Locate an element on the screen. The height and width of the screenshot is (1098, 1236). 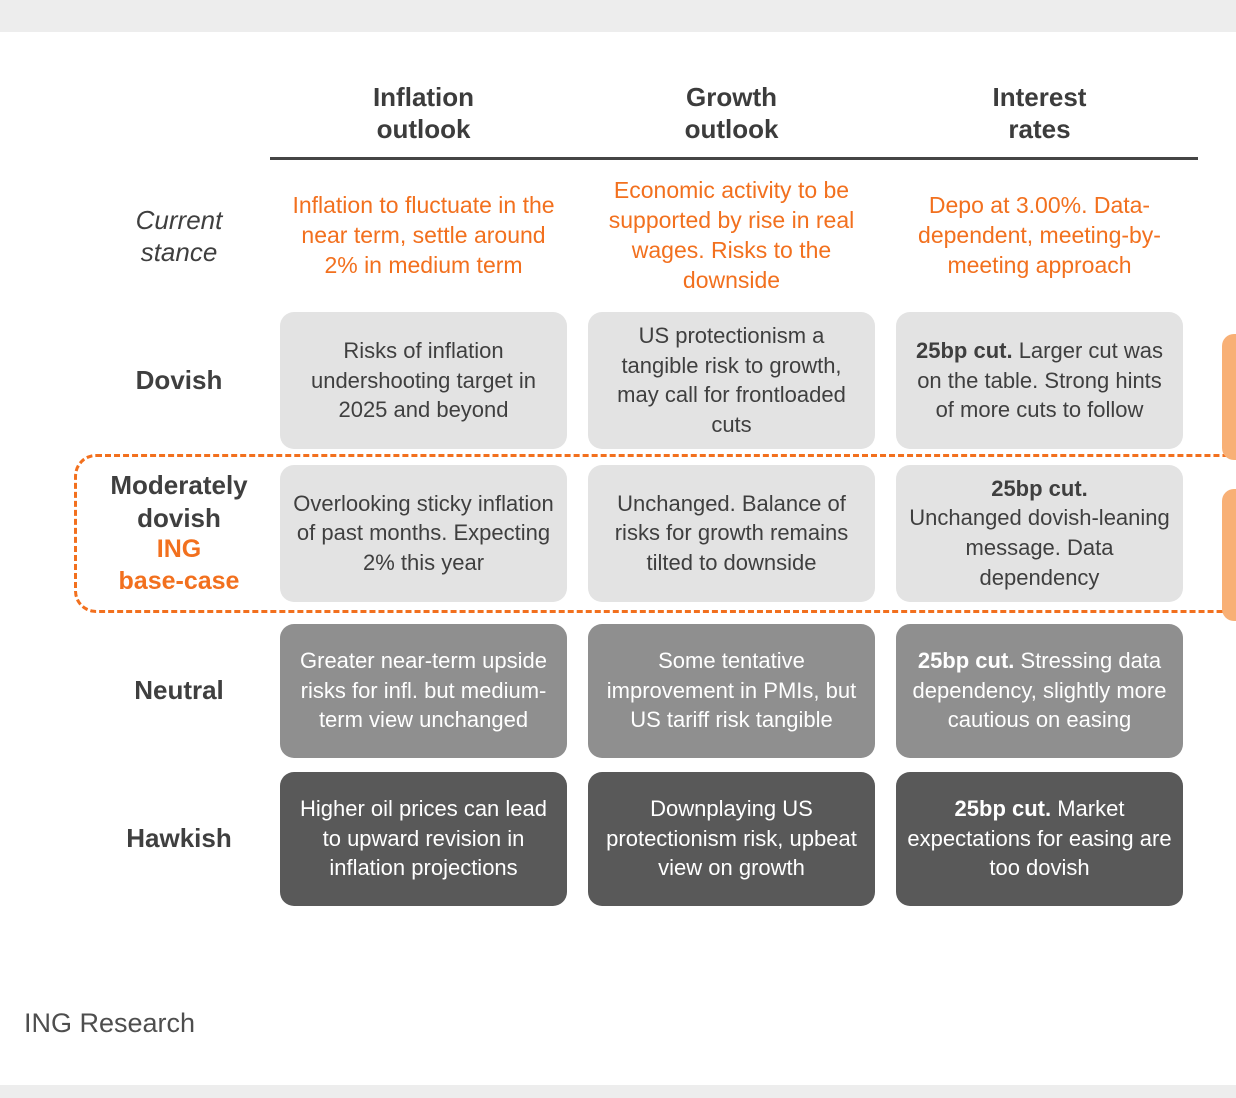
partial-card-right-base-case is located at coordinates (1229, 555).